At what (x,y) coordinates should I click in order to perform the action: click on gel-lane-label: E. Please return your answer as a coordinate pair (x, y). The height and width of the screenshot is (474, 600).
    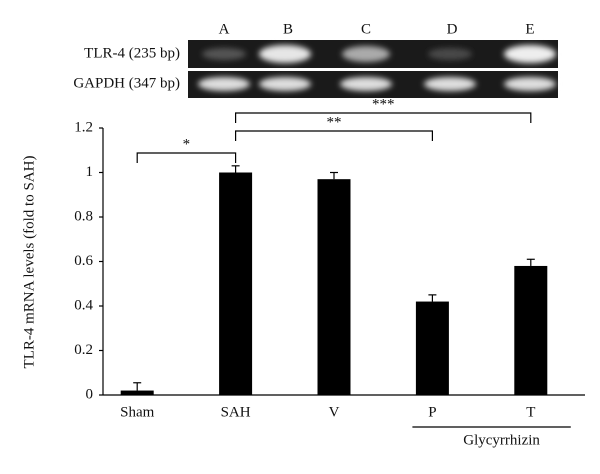
    Looking at the image, I should click on (529, 29).